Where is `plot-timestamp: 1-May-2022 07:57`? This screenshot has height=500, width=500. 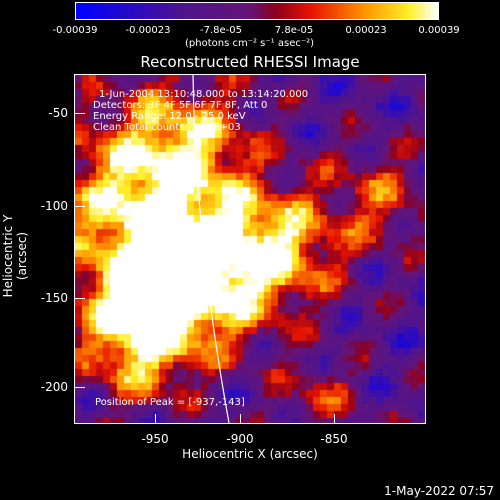 plot-timestamp: 1-May-2022 07:57 is located at coordinates (439, 491).